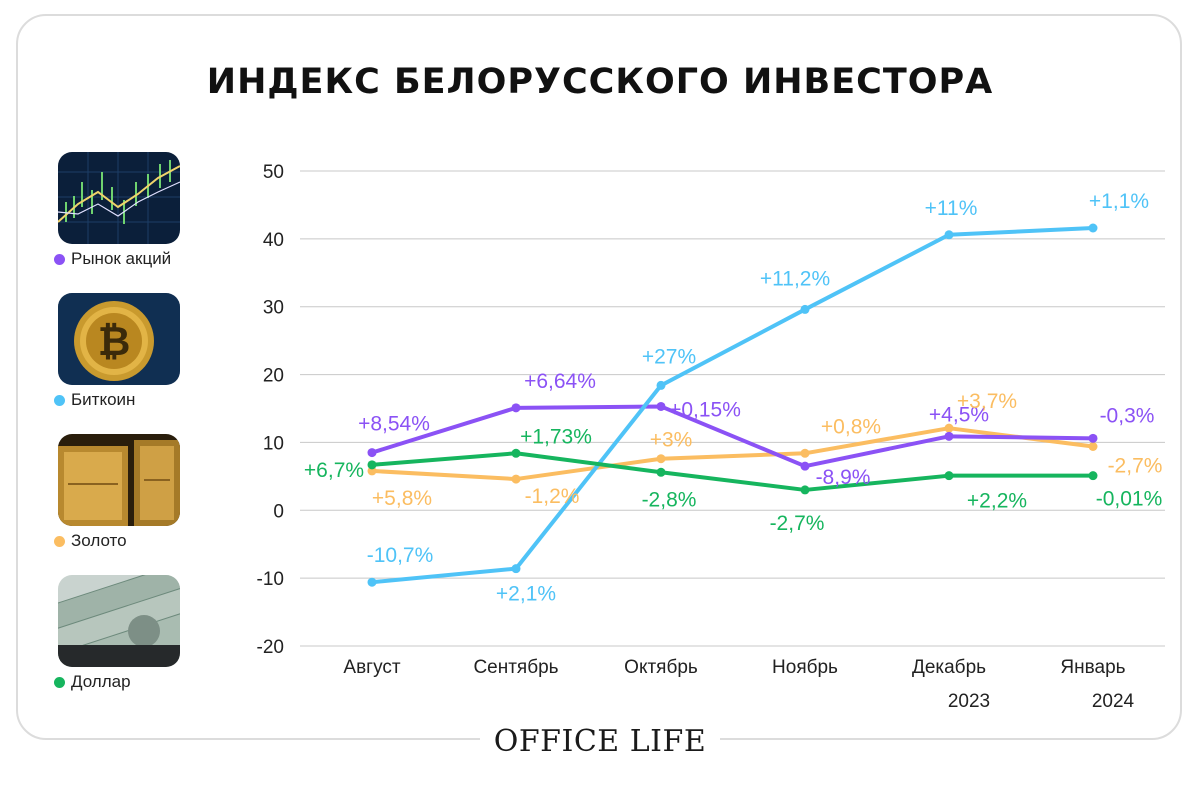 Image resolution: width=1200 pixels, height=800 pixels. I want to click on data-label: +1,1%, so click(1119, 201).